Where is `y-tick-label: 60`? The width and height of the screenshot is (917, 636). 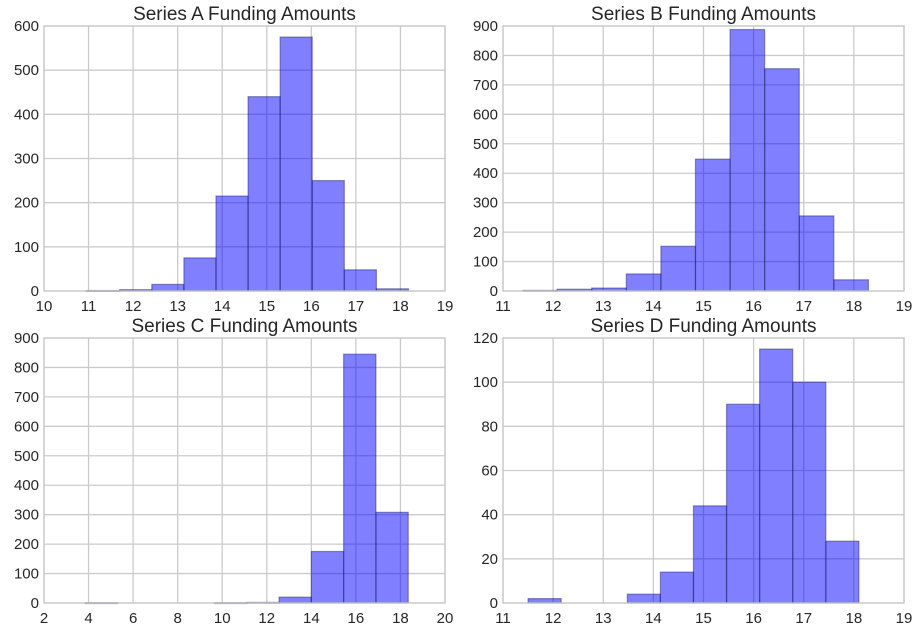 y-tick-label: 60 is located at coordinates (489, 471).